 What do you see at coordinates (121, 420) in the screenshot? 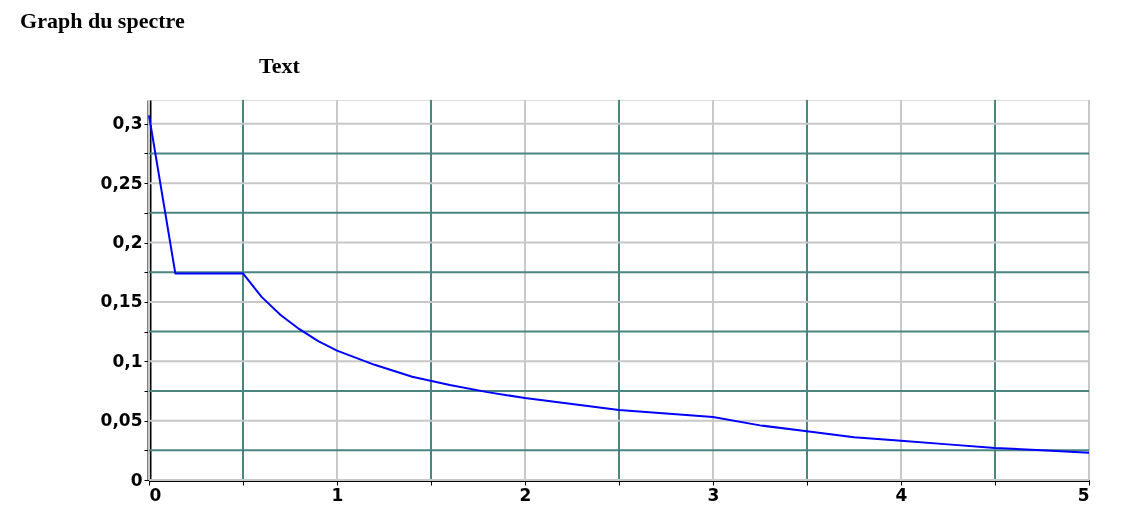
I see `y-tick-label: 0,05` at bounding box center [121, 420].